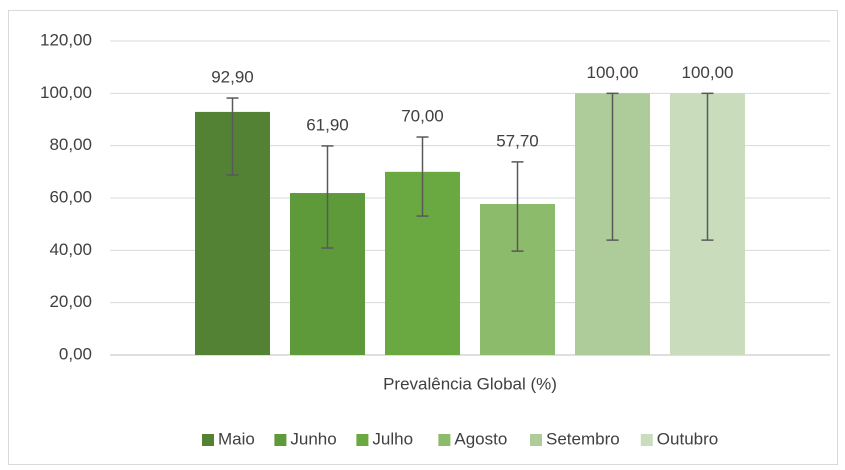 The width and height of the screenshot is (845, 470). Describe the element at coordinates (313, 438) in the screenshot. I see `legend-label: Junho` at that location.